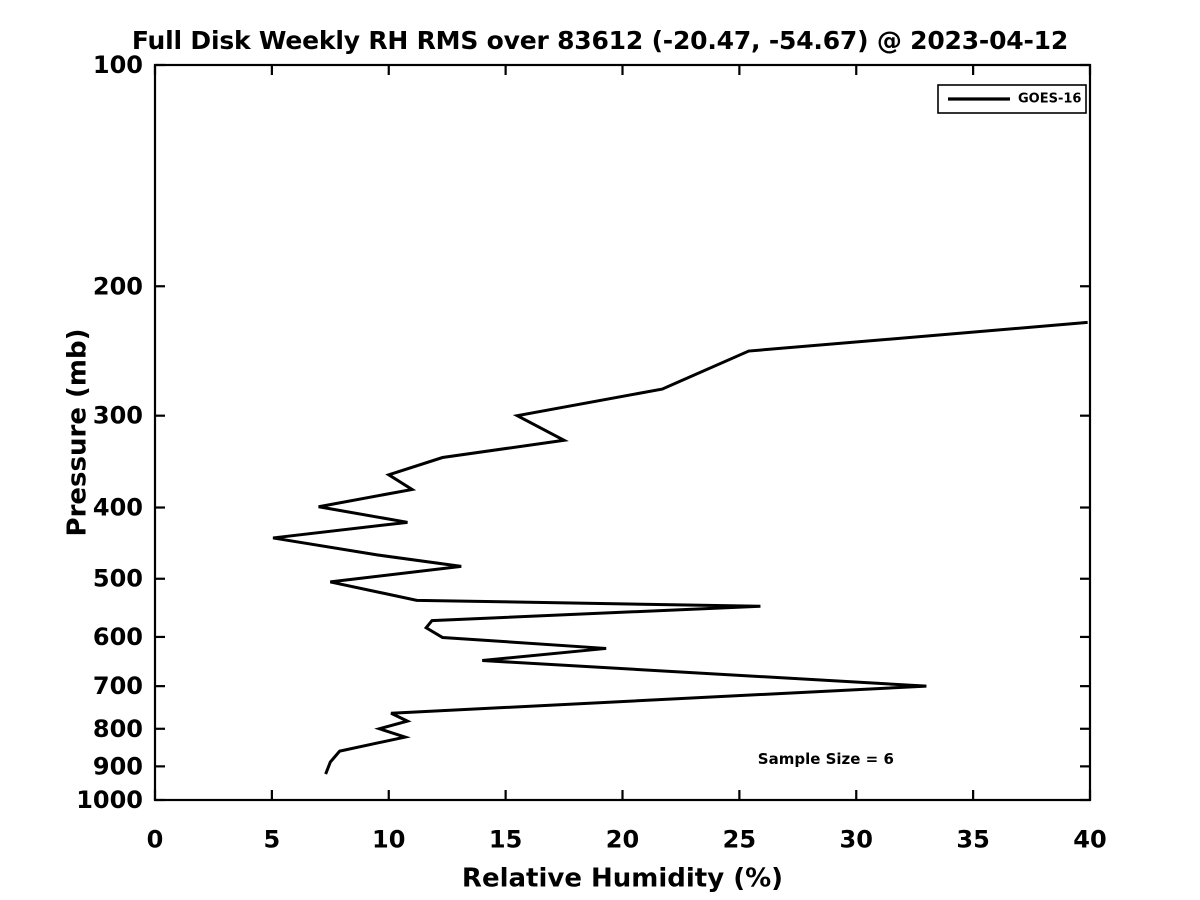  I want to click on legend-label: GOES-16, so click(1049, 99).